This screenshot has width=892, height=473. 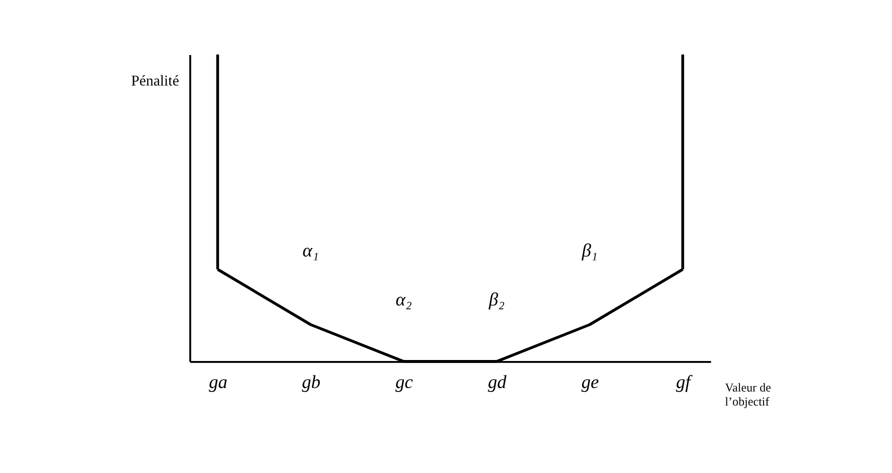 I want to click on x-tick-label: gb, so click(x=311, y=382).